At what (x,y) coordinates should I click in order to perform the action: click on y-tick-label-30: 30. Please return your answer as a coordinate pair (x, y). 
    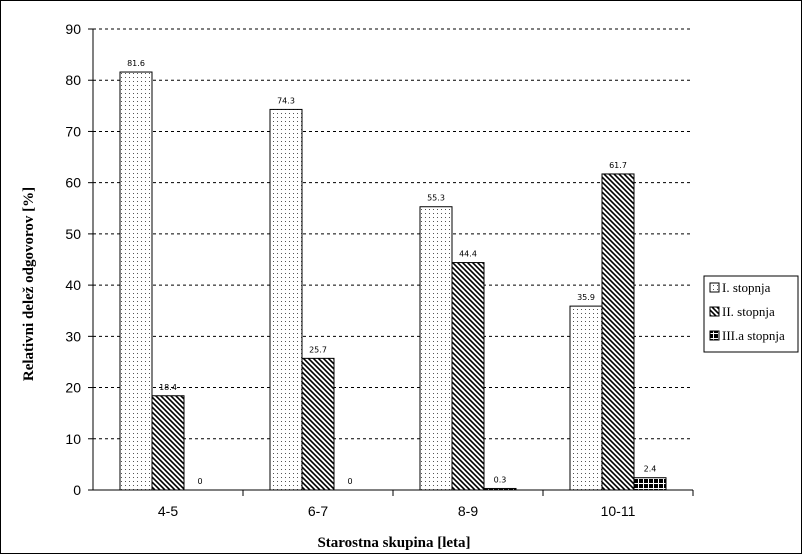
    Looking at the image, I should click on (73, 336).